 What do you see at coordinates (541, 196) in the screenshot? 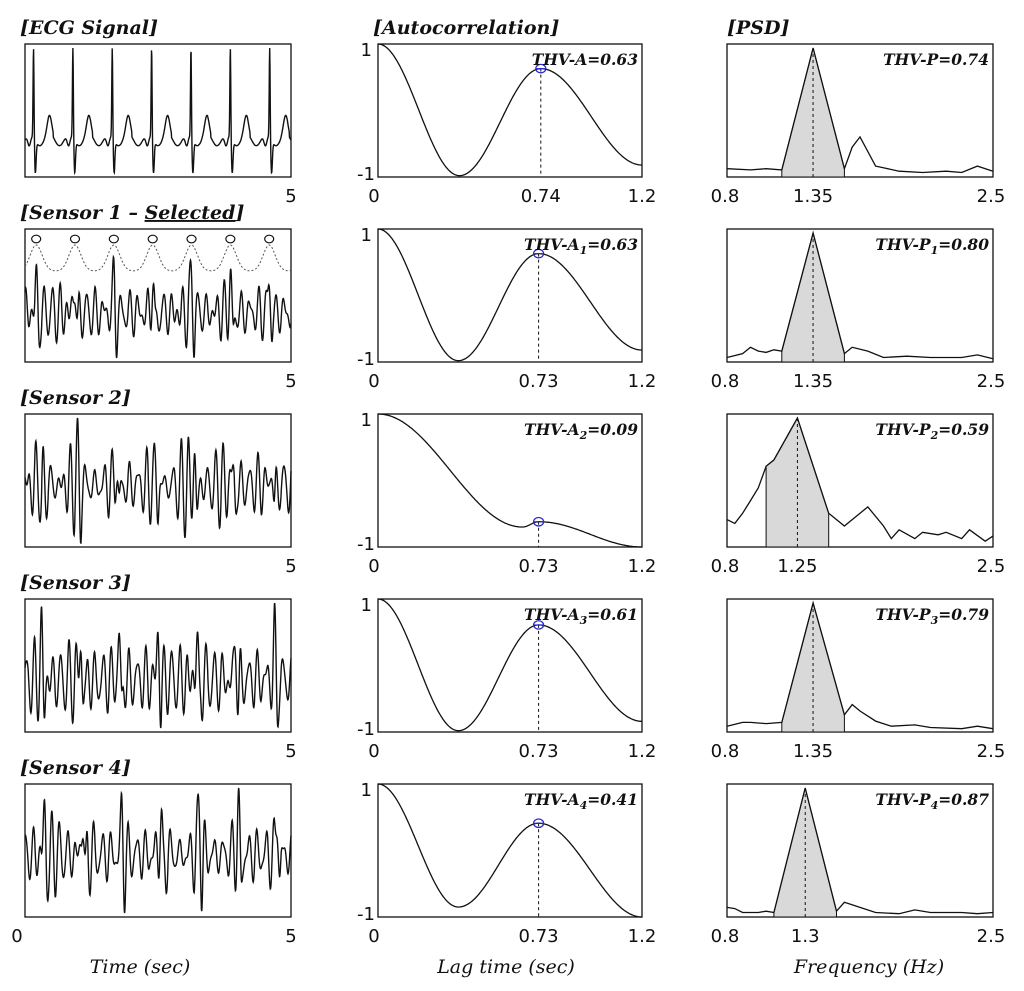
I see `autocorrelation-x-tick: 0.74` at bounding box center [541, 196].